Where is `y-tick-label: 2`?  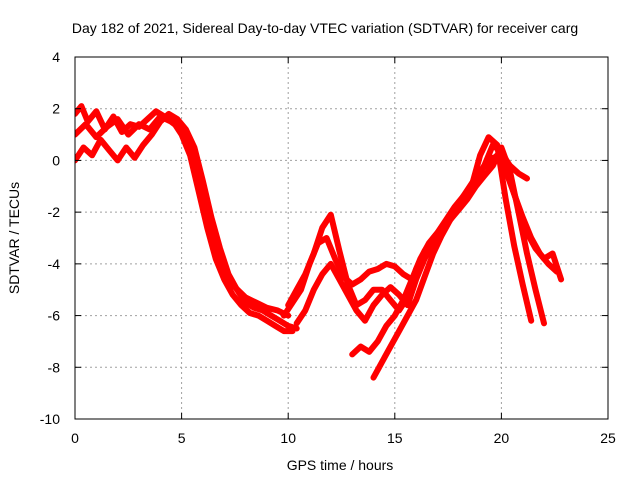 y-tick-label: 2 is located at coordinates (56, 109).